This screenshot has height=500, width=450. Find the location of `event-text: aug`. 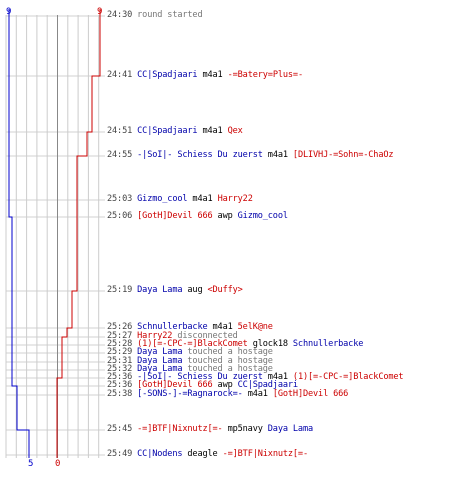

event-text: aug is located at coordinates (195, 290).